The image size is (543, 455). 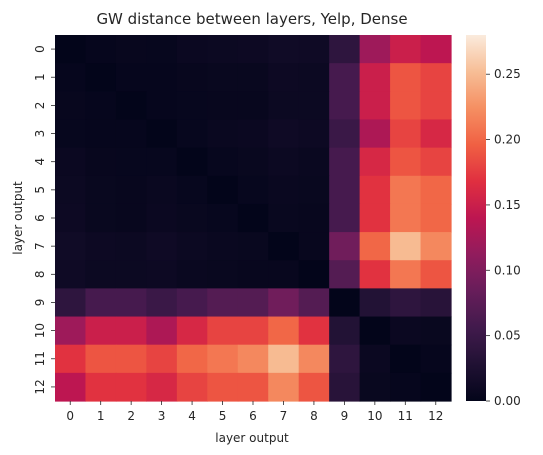 I want to click on x-axis-label: layer output, so click(x=252, y=438).